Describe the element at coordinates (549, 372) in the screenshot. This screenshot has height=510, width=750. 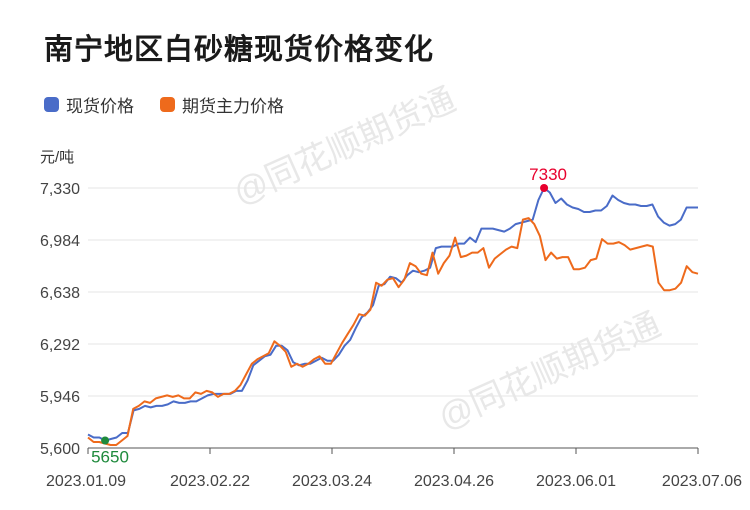
I see `watermark-bottom: @同花顺期货通` at that location.